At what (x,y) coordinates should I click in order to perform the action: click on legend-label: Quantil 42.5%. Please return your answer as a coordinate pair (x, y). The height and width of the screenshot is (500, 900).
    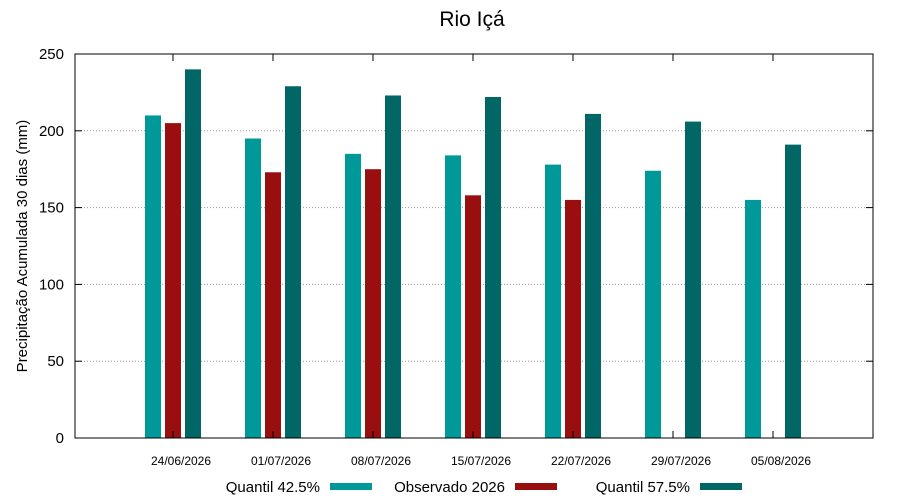
    Looking at the image, I should click on (273, 487).